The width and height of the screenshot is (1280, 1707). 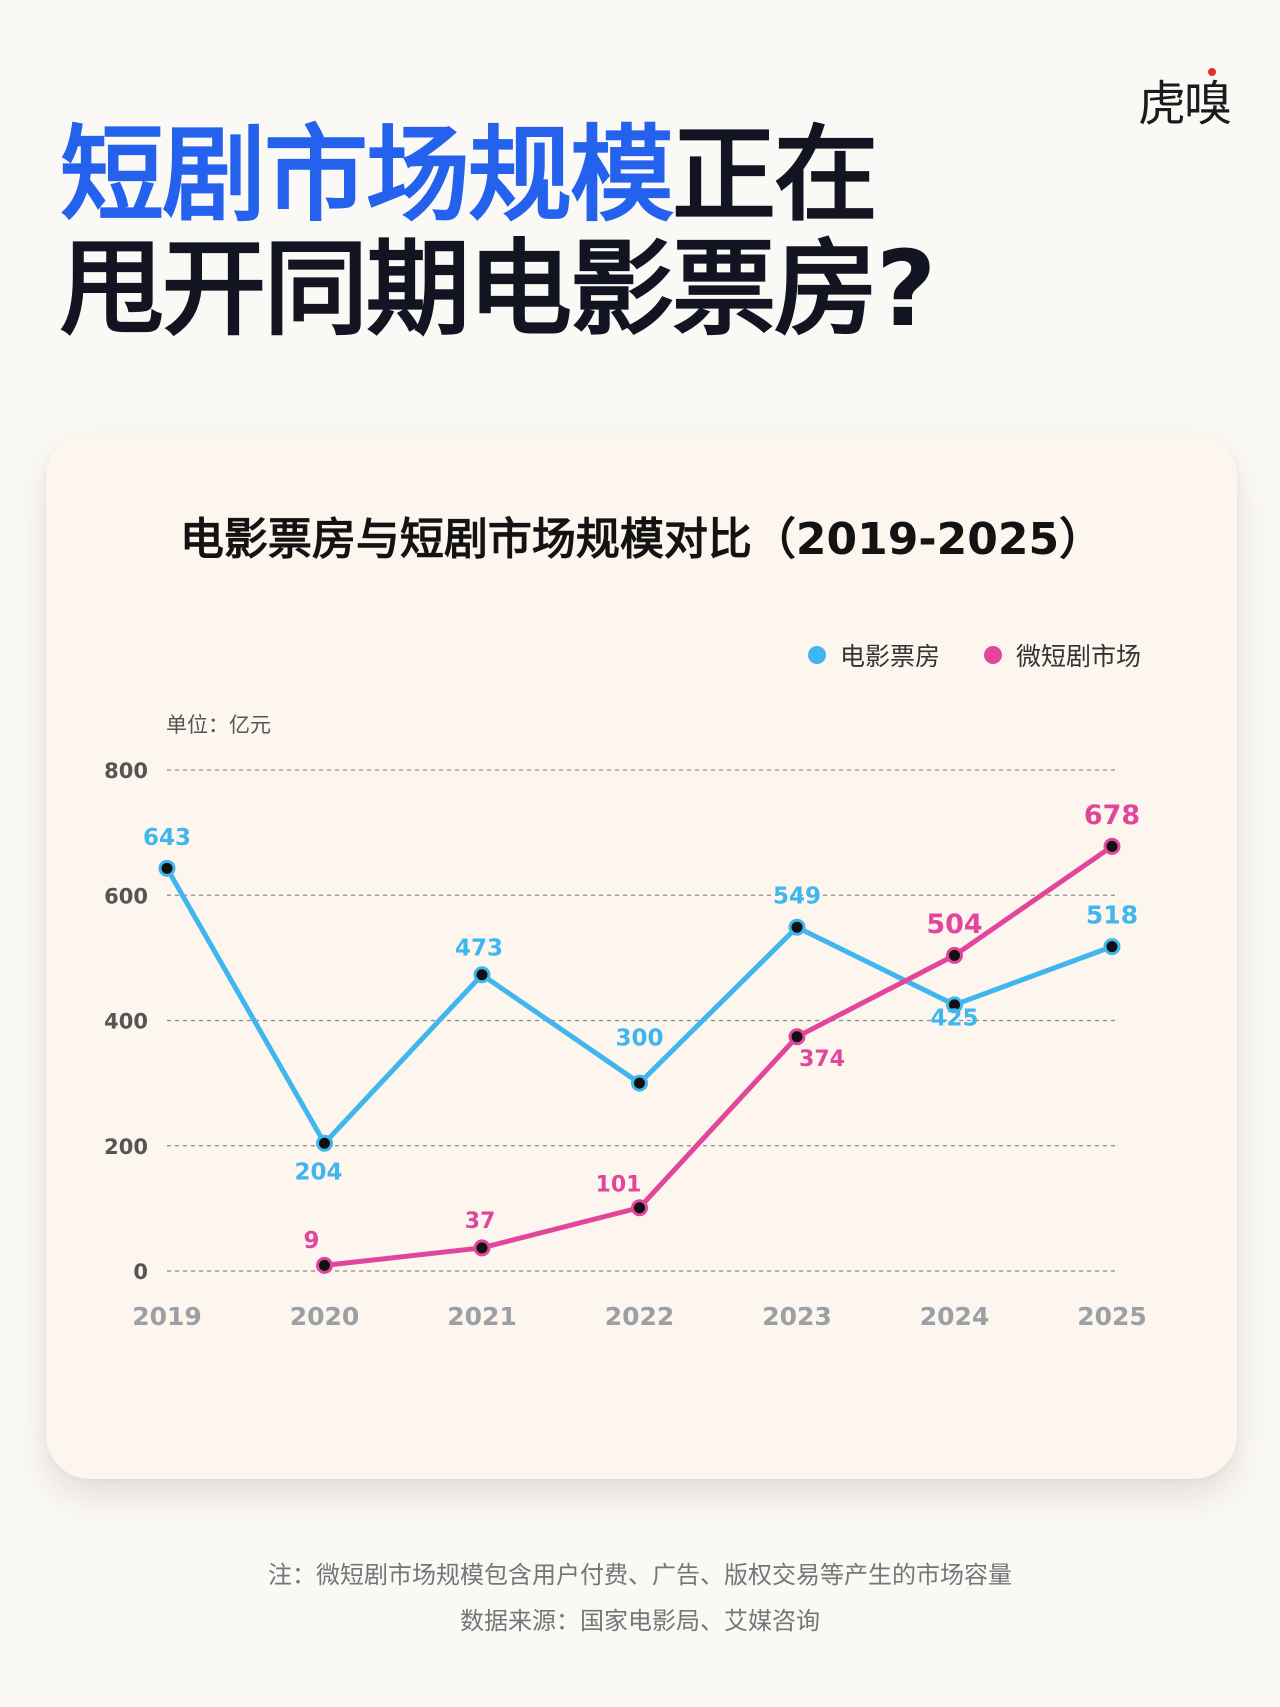 What do you see at coordinates (954, 924) in the screenshot?
I see `data-label: 504` at bounding box center [954, 924].